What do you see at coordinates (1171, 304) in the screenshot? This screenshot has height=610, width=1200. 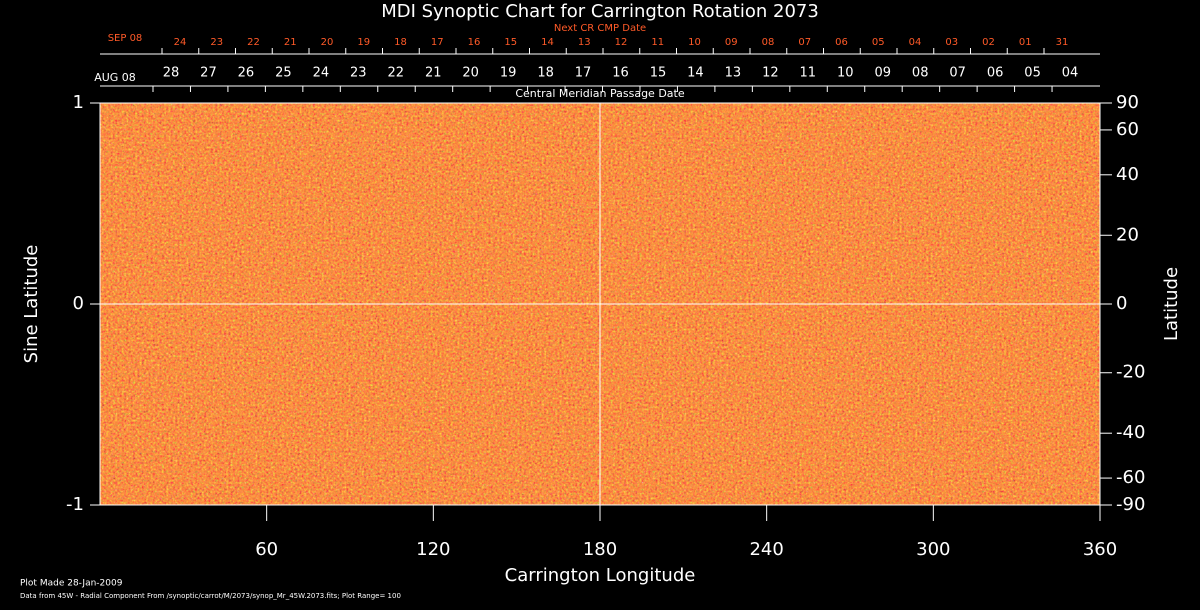 I see `y2-axis-label: Latitude` at bounding box center [1171, 304].